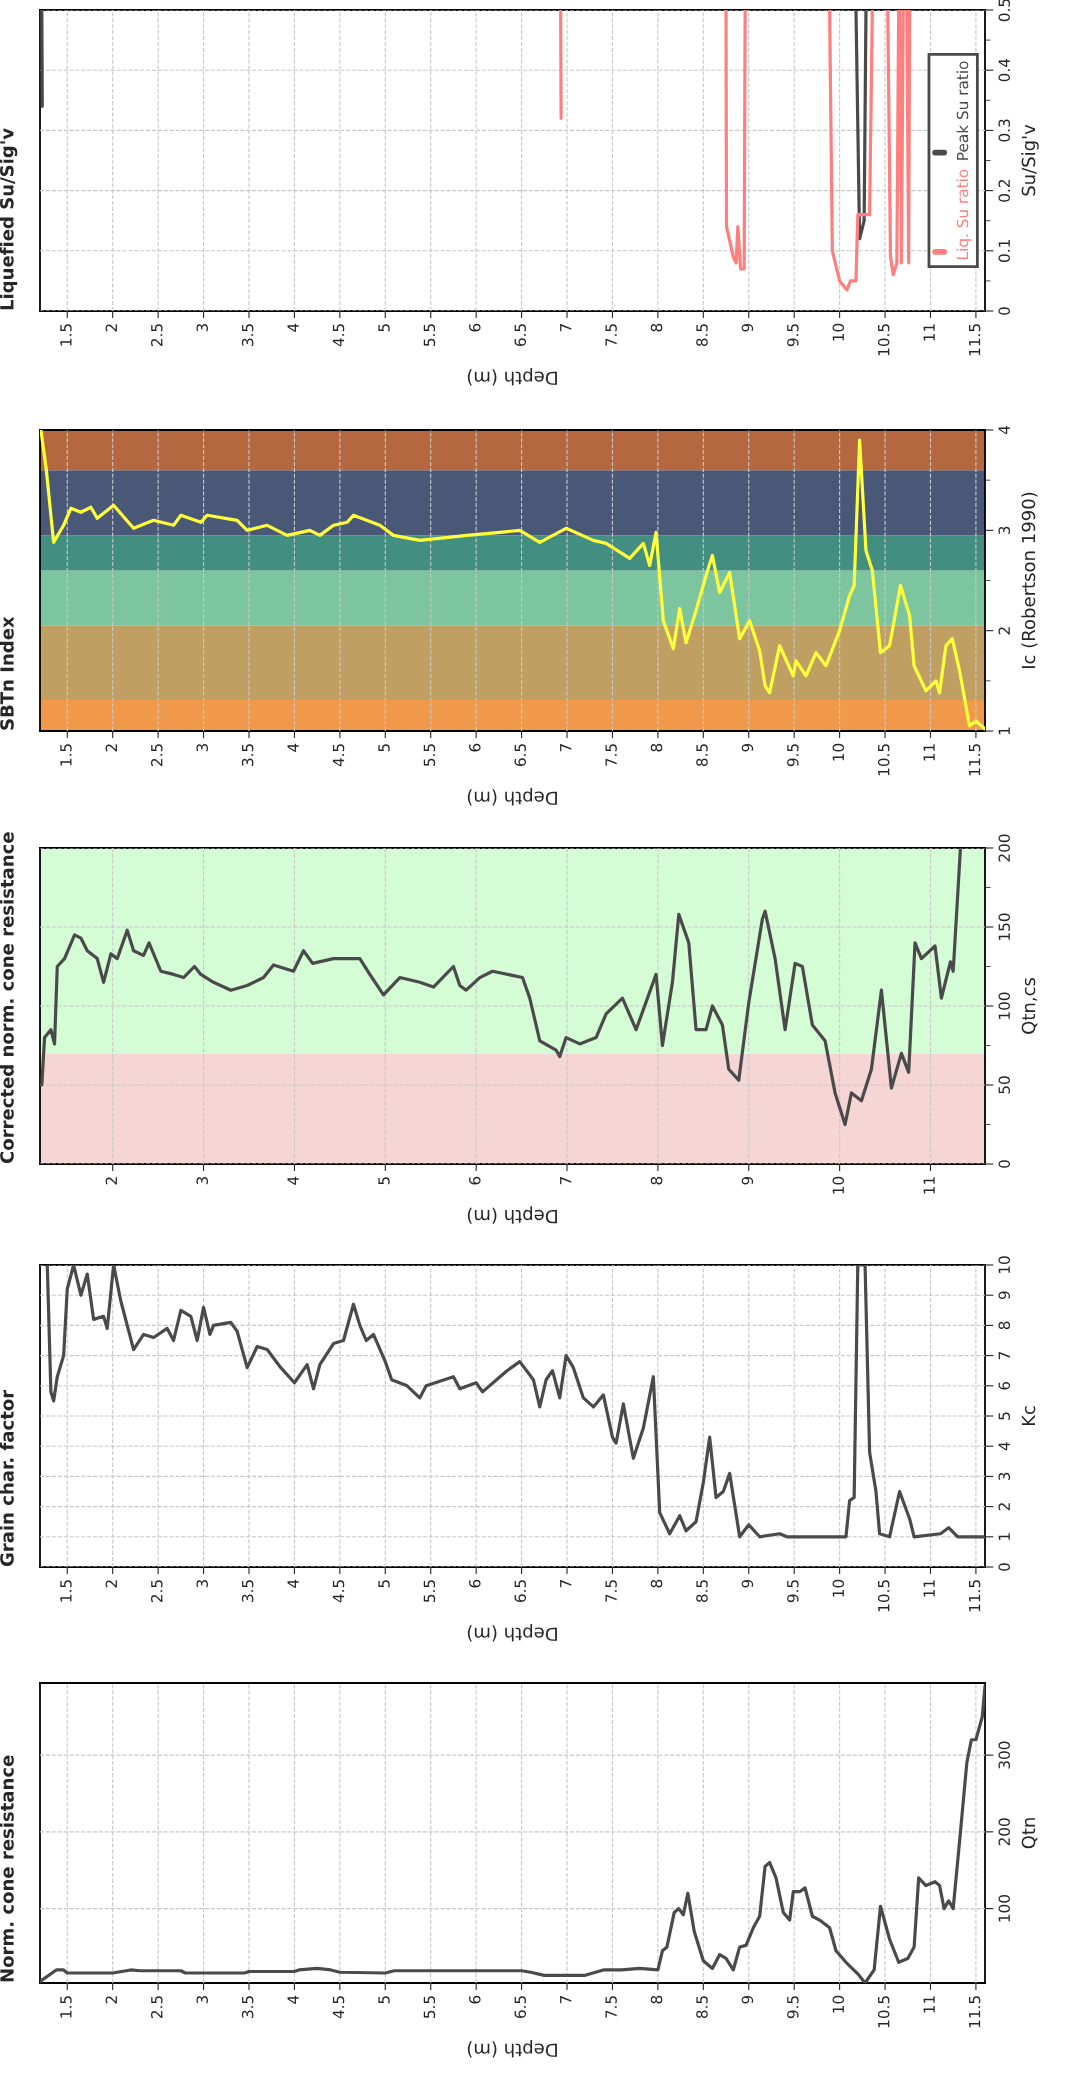 Image resolution: width=1077 pixels, height=2081 pixels. Describe the element at coordinates (9, 219) in the screenshot. I see `text: Liquefied Su/Sig'v` at that location.